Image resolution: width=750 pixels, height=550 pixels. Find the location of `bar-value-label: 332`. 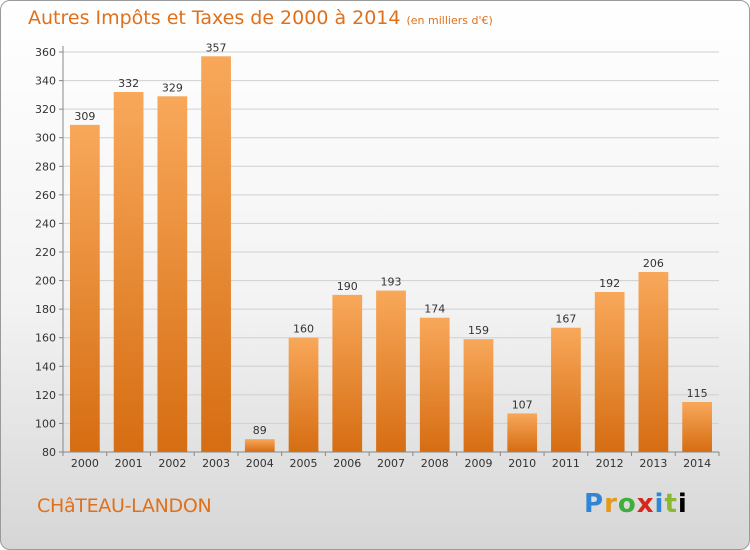

bar-value-label: 332 is located at coordinates (128, 83).